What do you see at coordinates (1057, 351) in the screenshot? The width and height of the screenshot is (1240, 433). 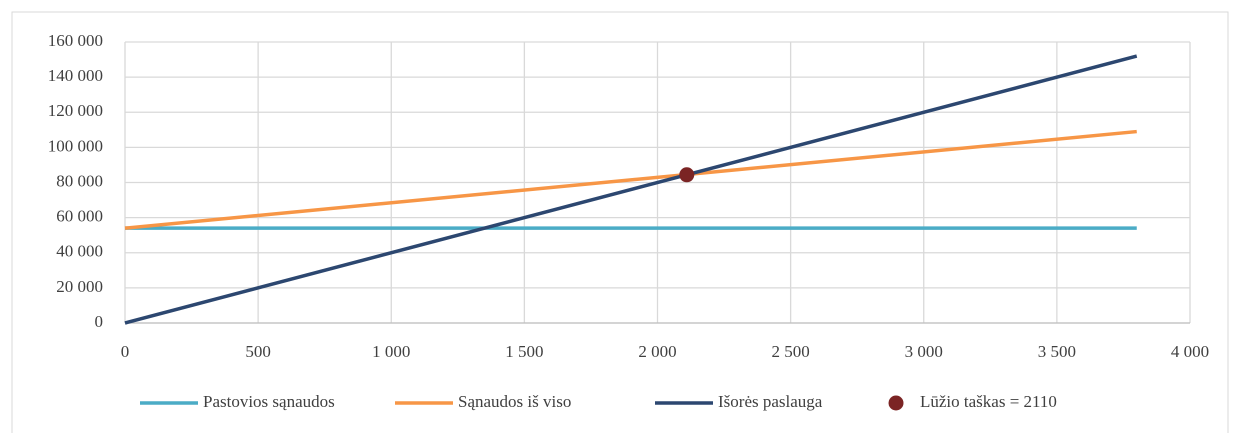 I see `x-tick-label: 3 500` at bounding box center [1057, 351].